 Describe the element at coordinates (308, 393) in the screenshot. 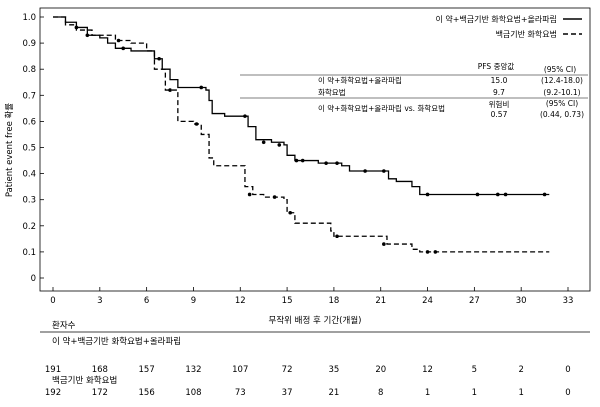

I see `at-risk-row-1: 192 172 156 108 73 37 21 8 1 1 1 0` at that location.